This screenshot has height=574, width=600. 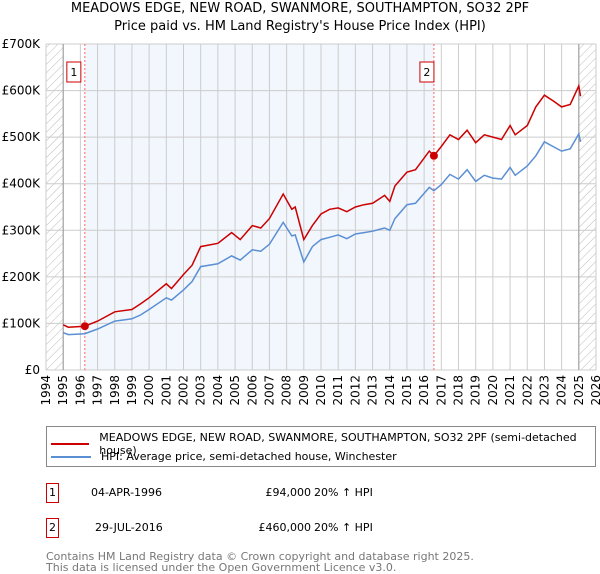 What do you see at coordinates (22, 184) in the screenshot?
I see `y-tick-label: £400K` at bounding box center [22, 184].